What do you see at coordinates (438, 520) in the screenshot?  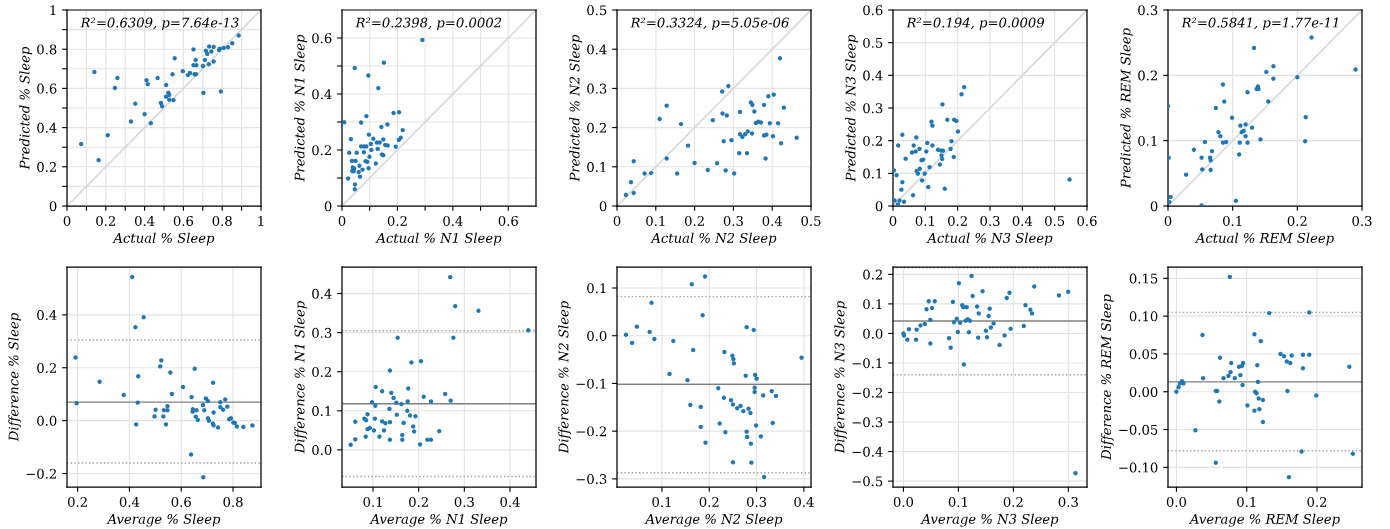 I see `x-axis-title: Average % N1 Sleep` at bounding box center [438, 520].